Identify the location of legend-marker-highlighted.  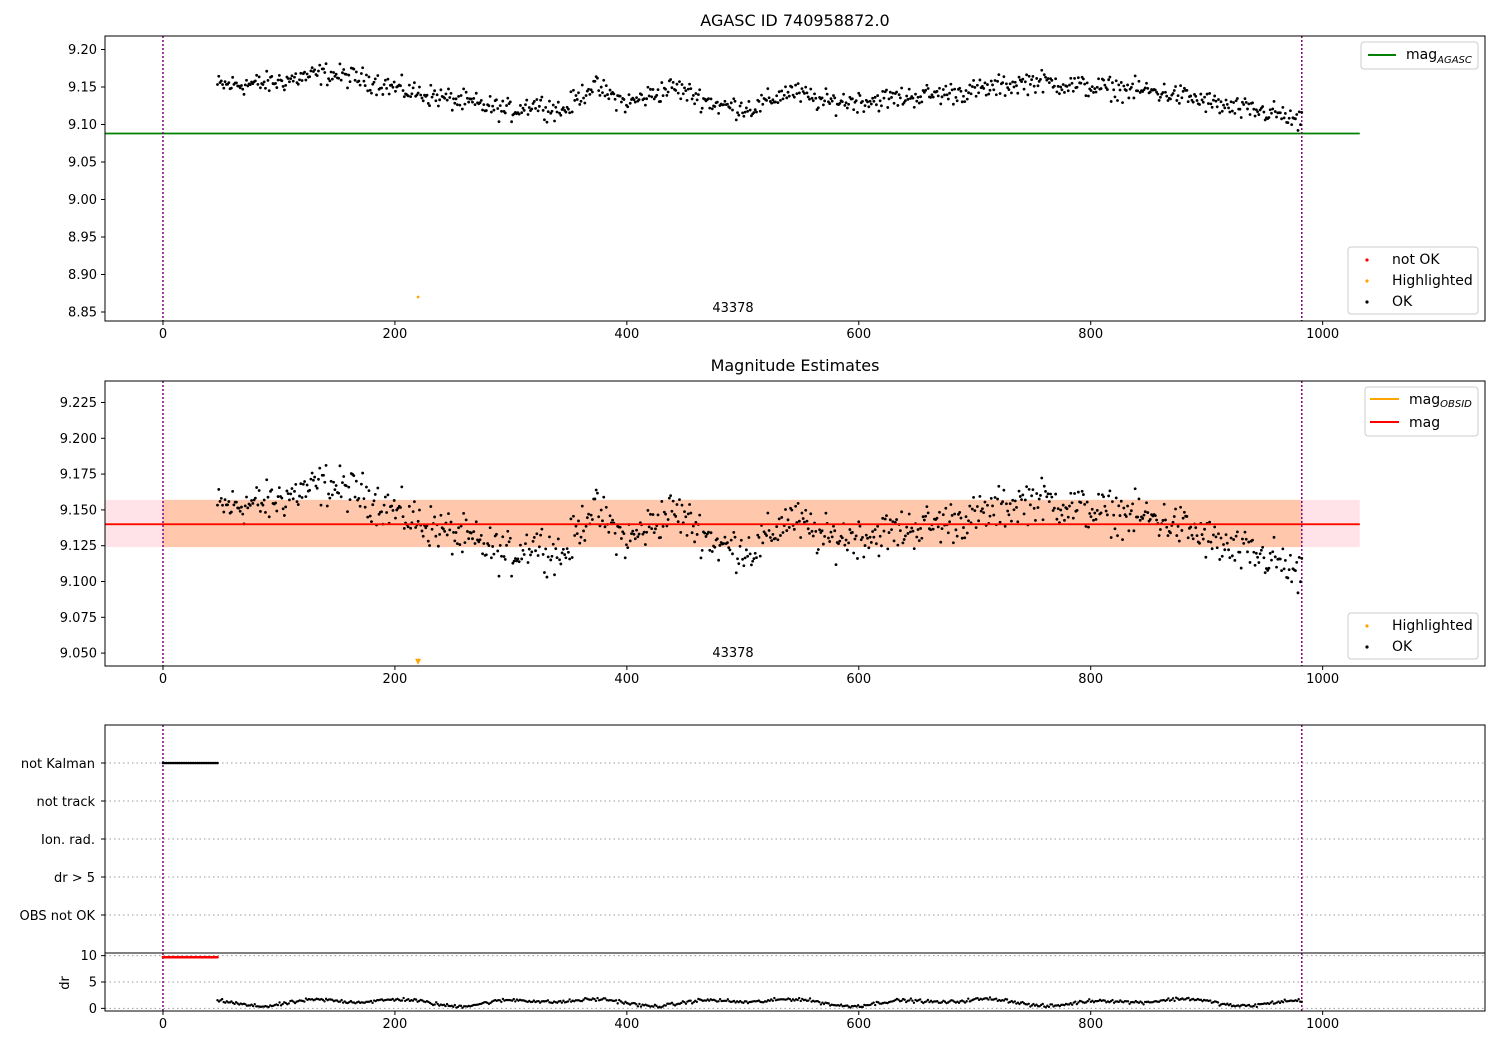
(1367, 281).